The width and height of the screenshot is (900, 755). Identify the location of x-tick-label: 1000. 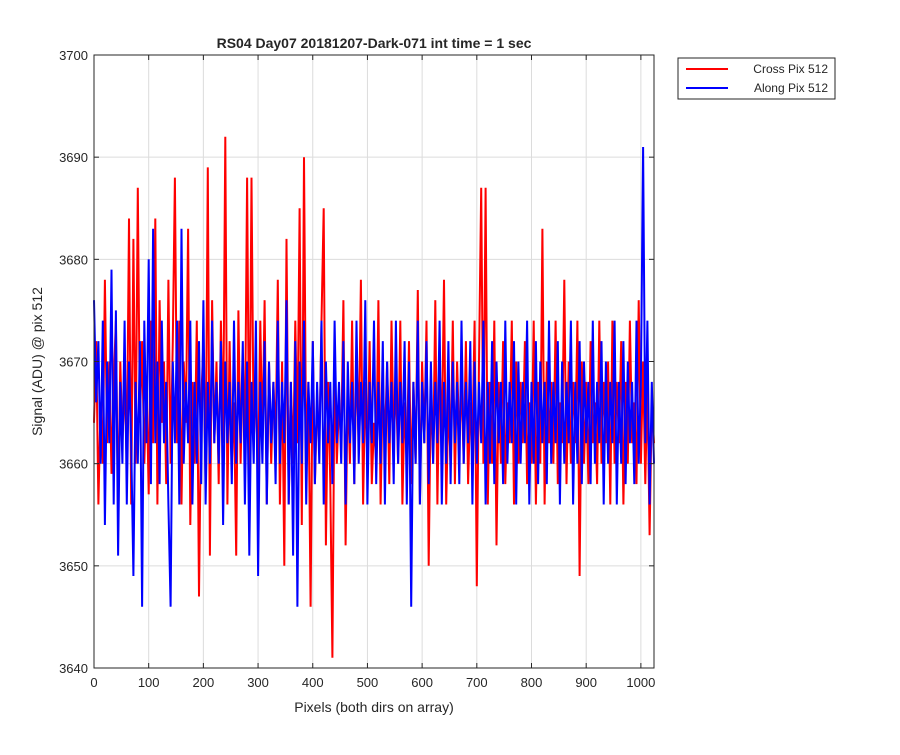
(640, 682).